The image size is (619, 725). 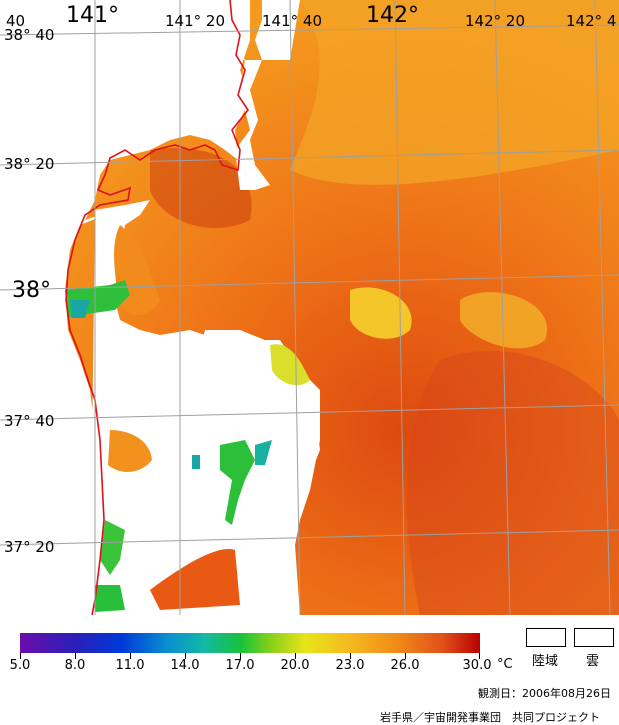 What do you see at coordinates (195, 21) in the screenshot?
I see `longitude-label: 141° 20` at bounding box center [195, 21].